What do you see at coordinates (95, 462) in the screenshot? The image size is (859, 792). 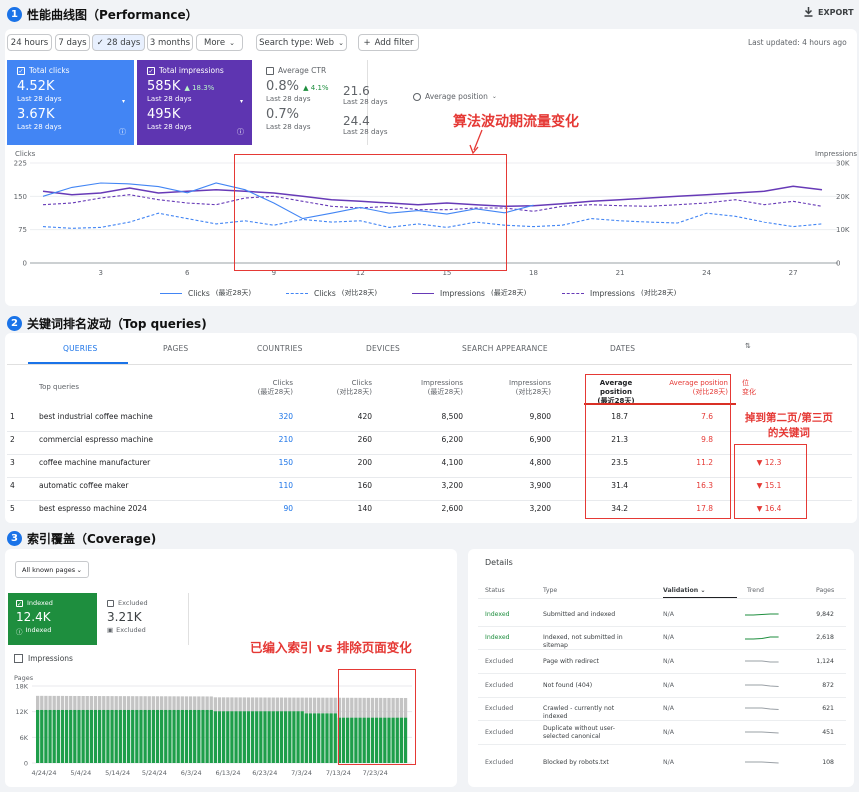 I see `query-text: coffee machine manufacturer` at bounding box center [95, 462].